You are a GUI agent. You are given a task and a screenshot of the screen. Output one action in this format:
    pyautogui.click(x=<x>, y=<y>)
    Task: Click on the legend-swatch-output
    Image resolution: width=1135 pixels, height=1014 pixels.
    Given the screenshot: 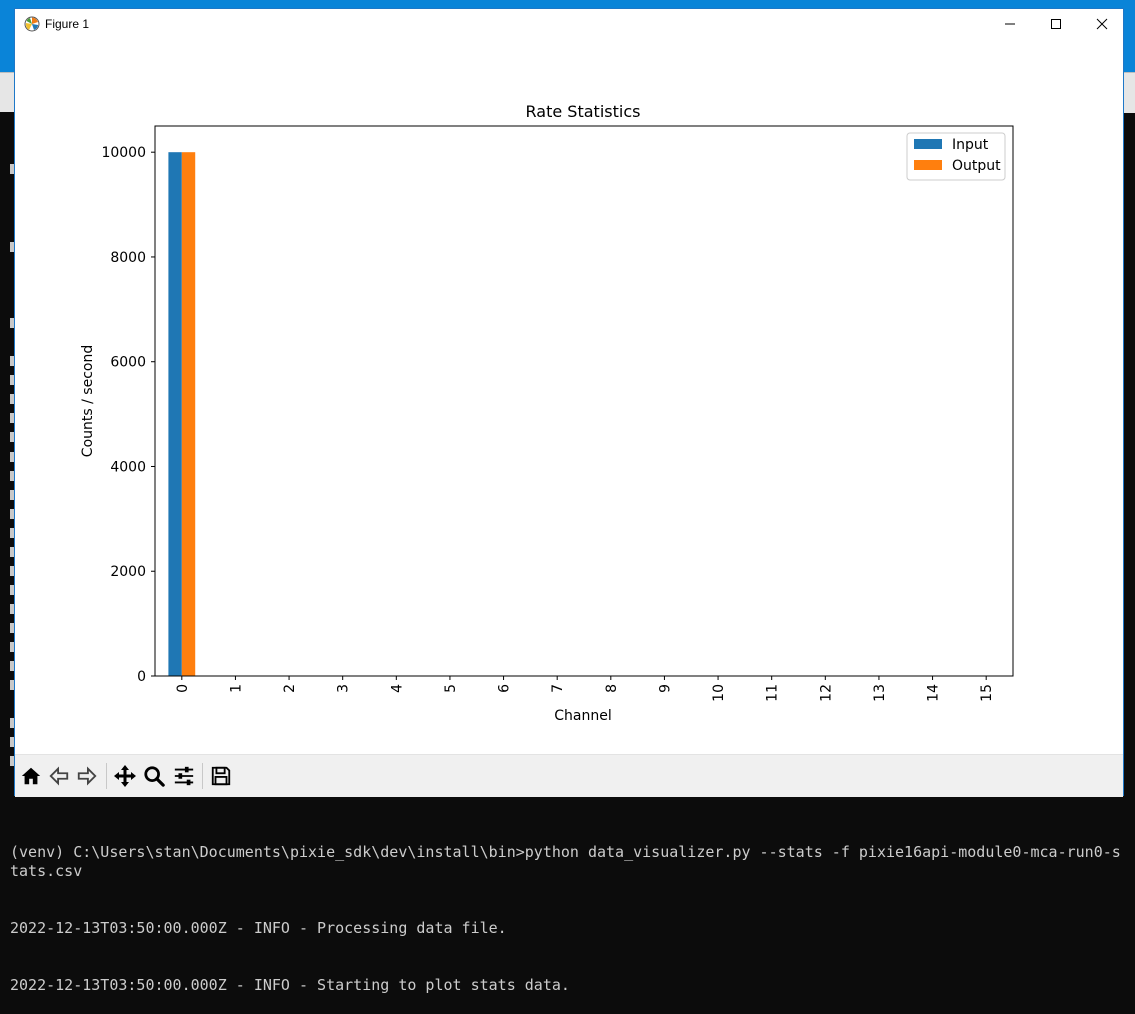 What is the action you would take?
    pyautogui.click(x=928, y=165)
    